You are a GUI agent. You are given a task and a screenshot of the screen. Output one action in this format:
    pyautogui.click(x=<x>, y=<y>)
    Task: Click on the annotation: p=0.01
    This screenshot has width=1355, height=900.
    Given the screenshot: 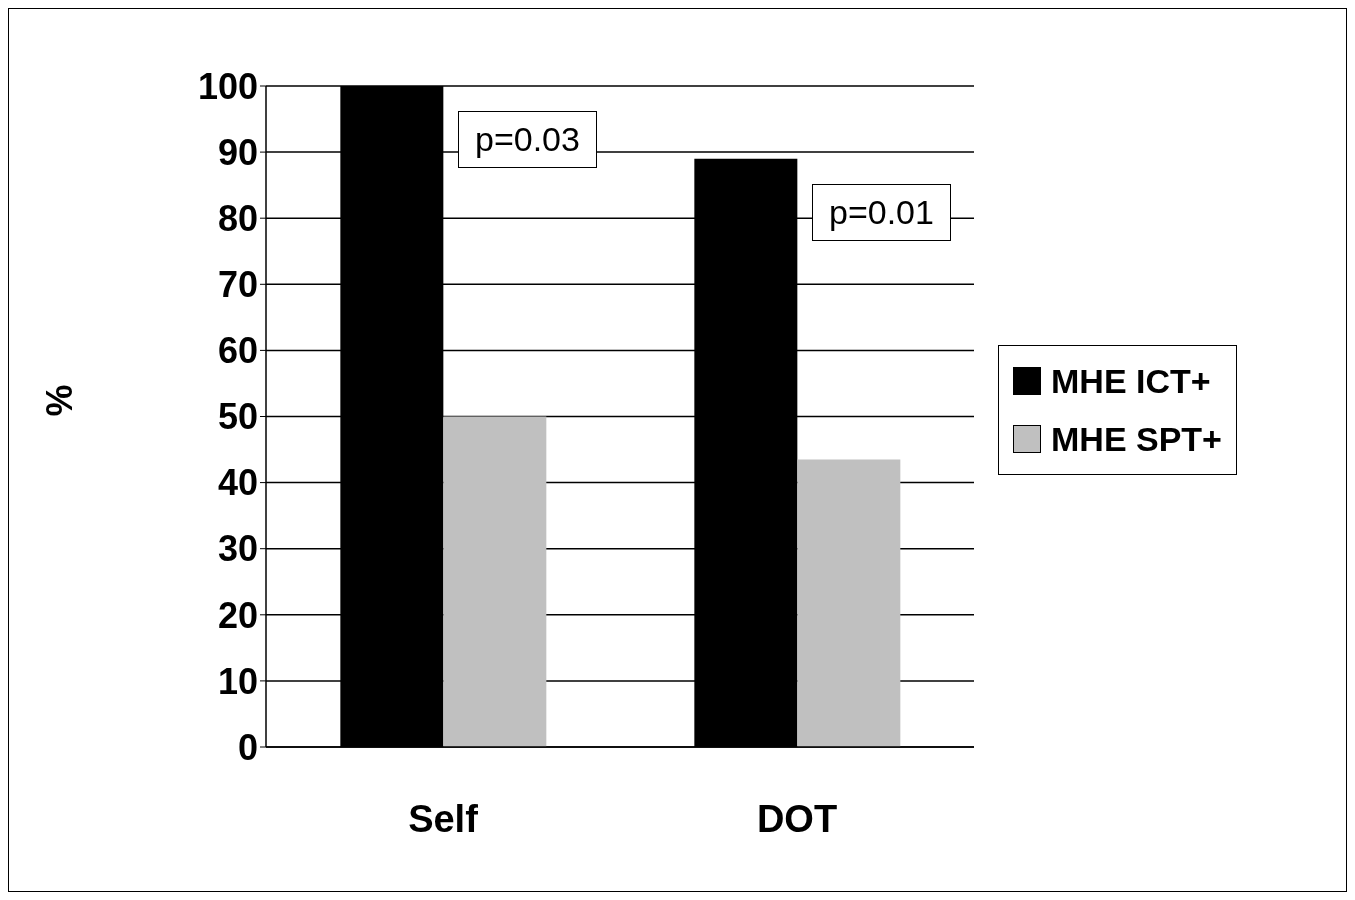 What is the action you would take?
    pyautogui.click(x=881, y=212)
    